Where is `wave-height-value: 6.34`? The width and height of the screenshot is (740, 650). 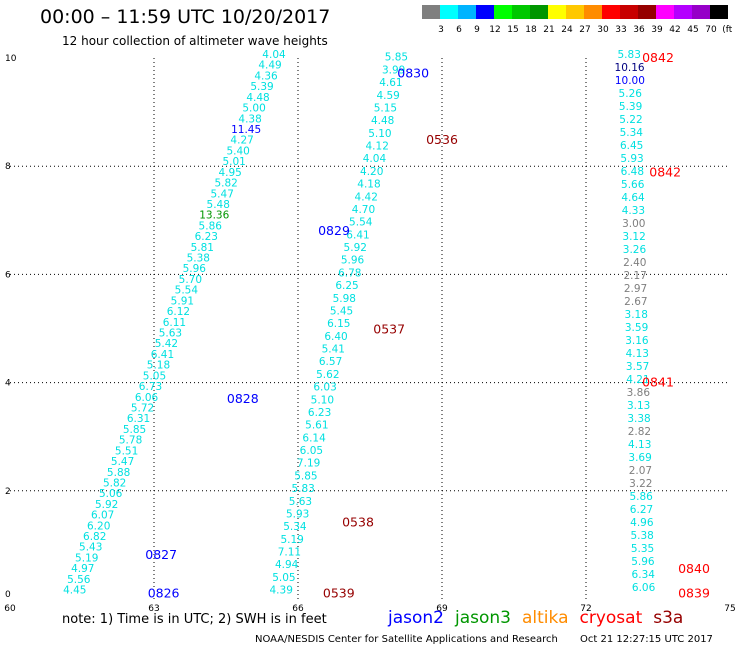 wave-height-value: 6.34 is located at coordinates (644, 575).